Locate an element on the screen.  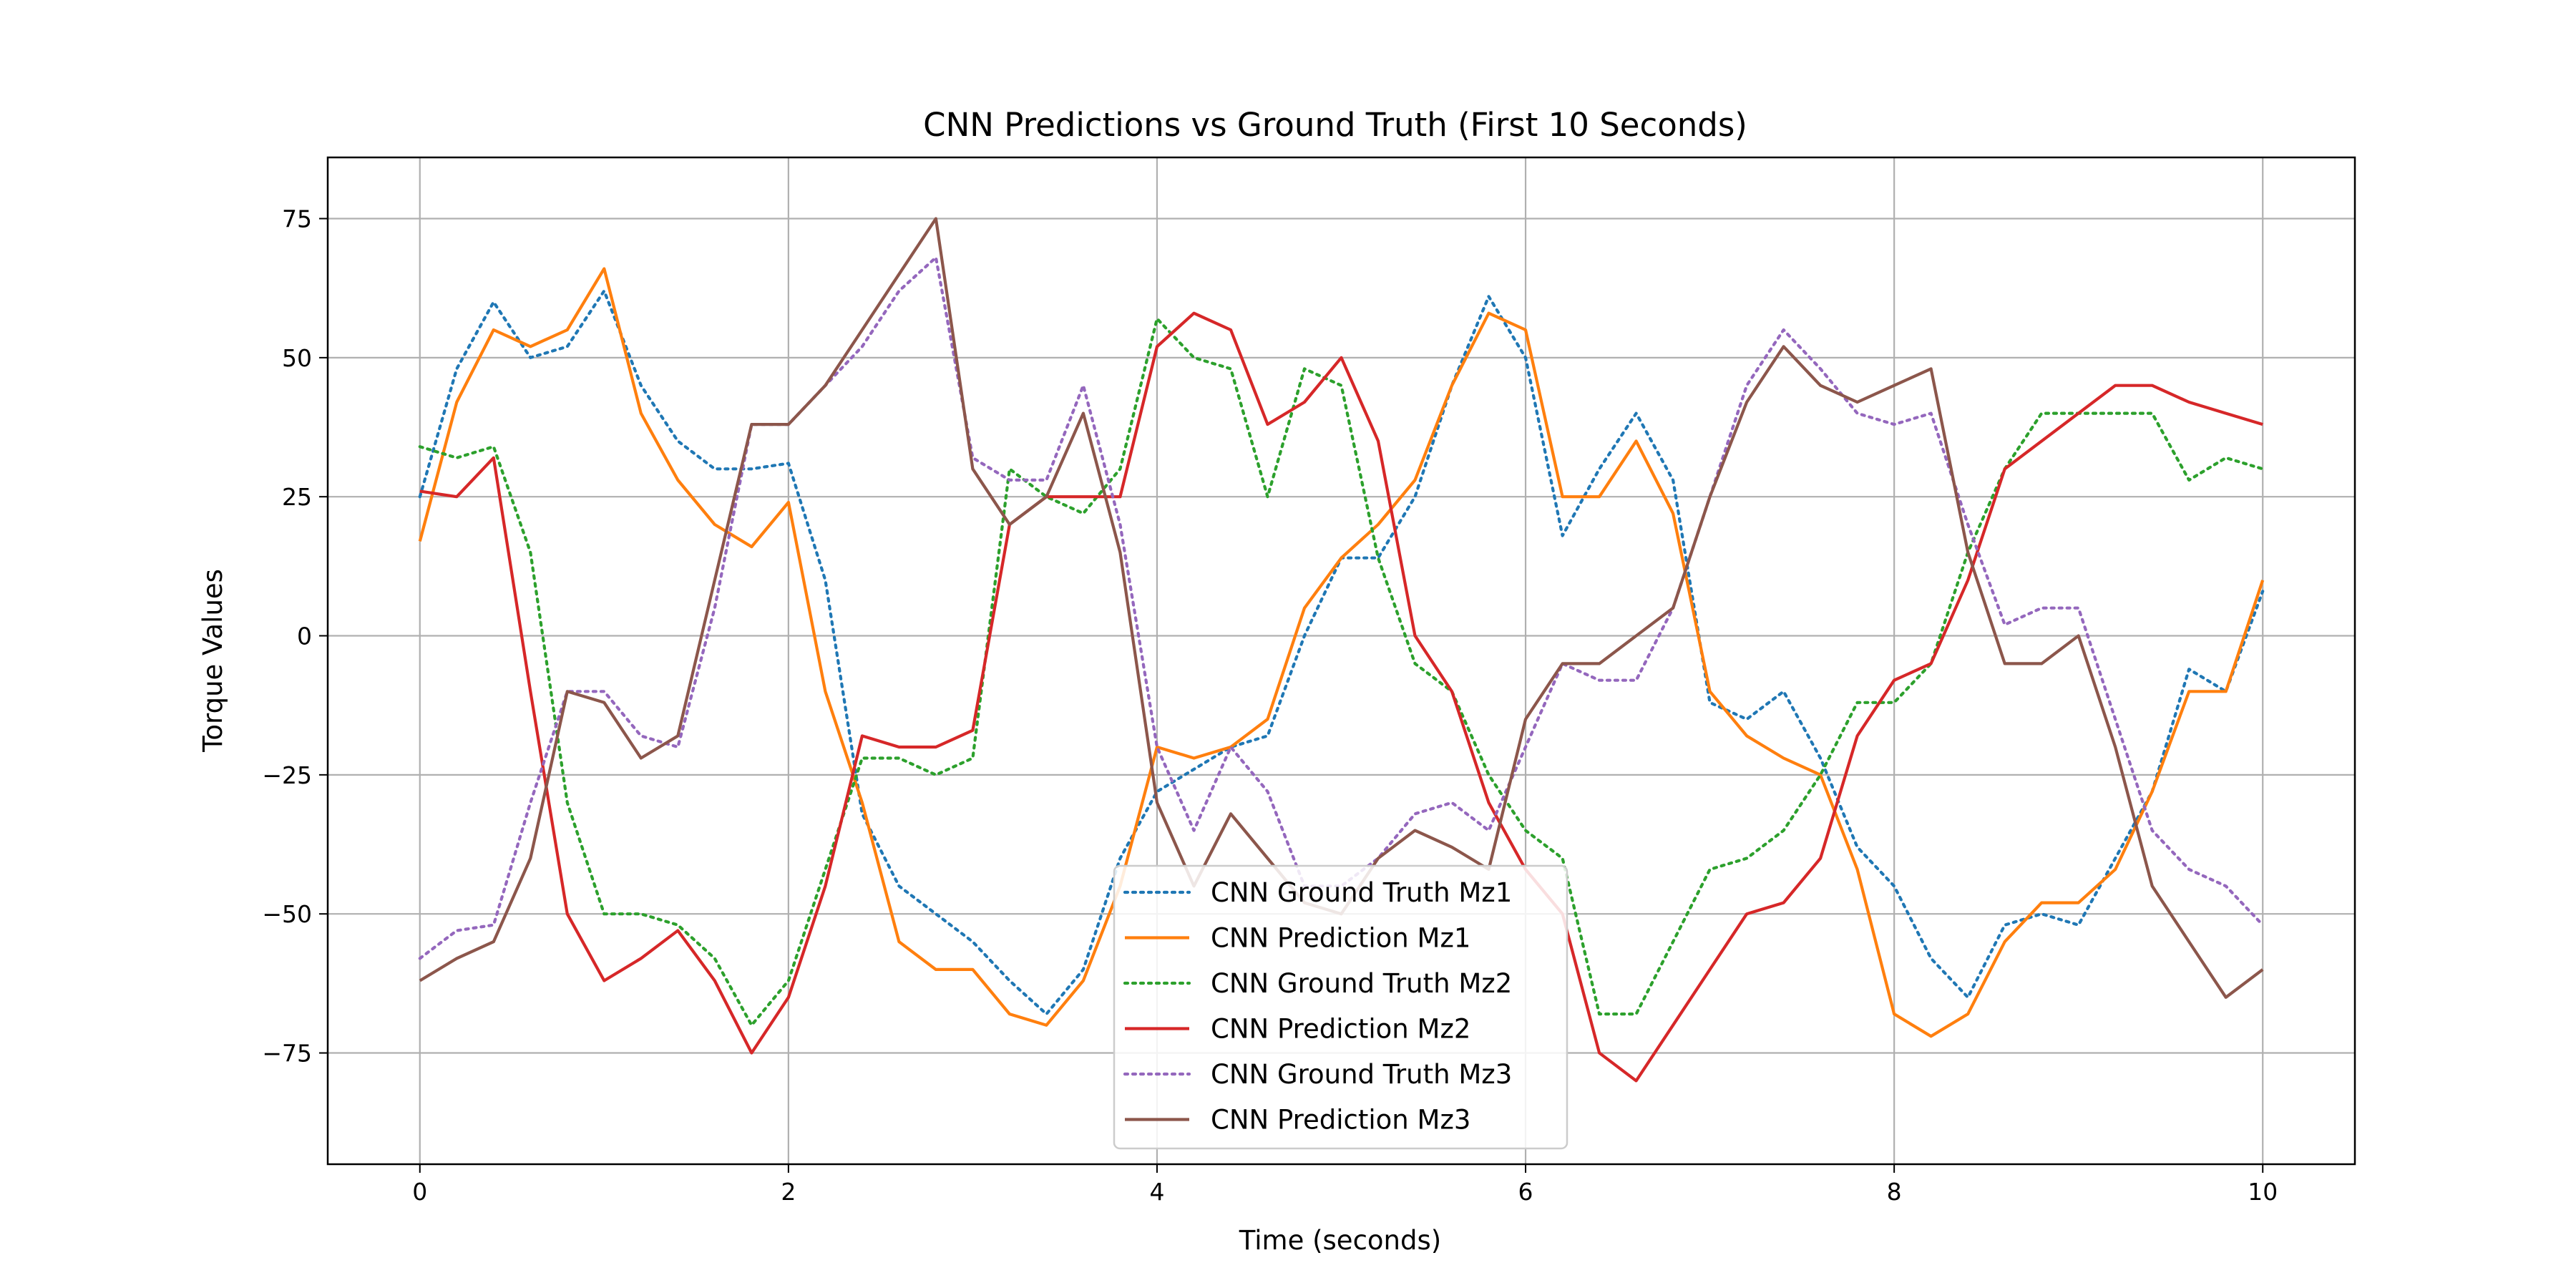
x-tick-label: 2 is located at coordinates (788, 1192).